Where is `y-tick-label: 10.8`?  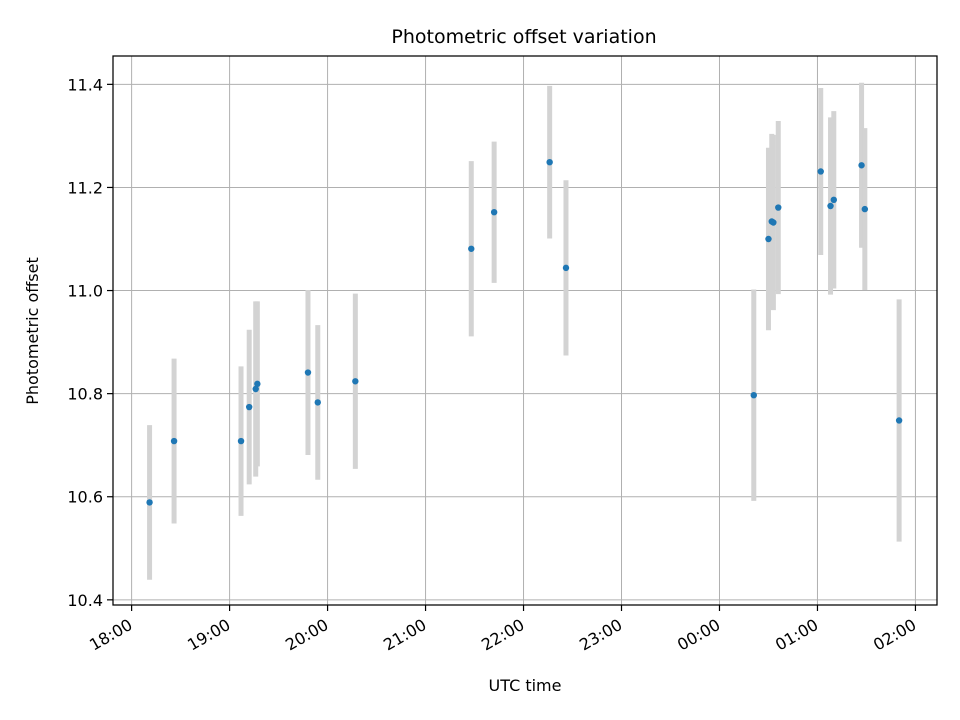 y-tick-label: 10.8 is located at coordinates (85, 394).